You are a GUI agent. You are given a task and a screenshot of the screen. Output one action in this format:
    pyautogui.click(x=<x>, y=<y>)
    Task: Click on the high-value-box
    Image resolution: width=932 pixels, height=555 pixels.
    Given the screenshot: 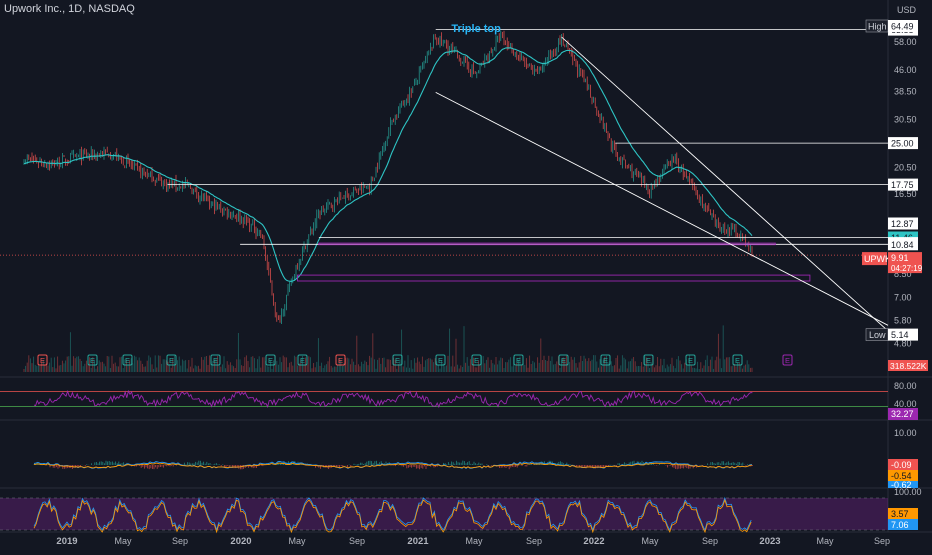 What is the action you would take?
    pyautogui.click(x=903, y=26)
    